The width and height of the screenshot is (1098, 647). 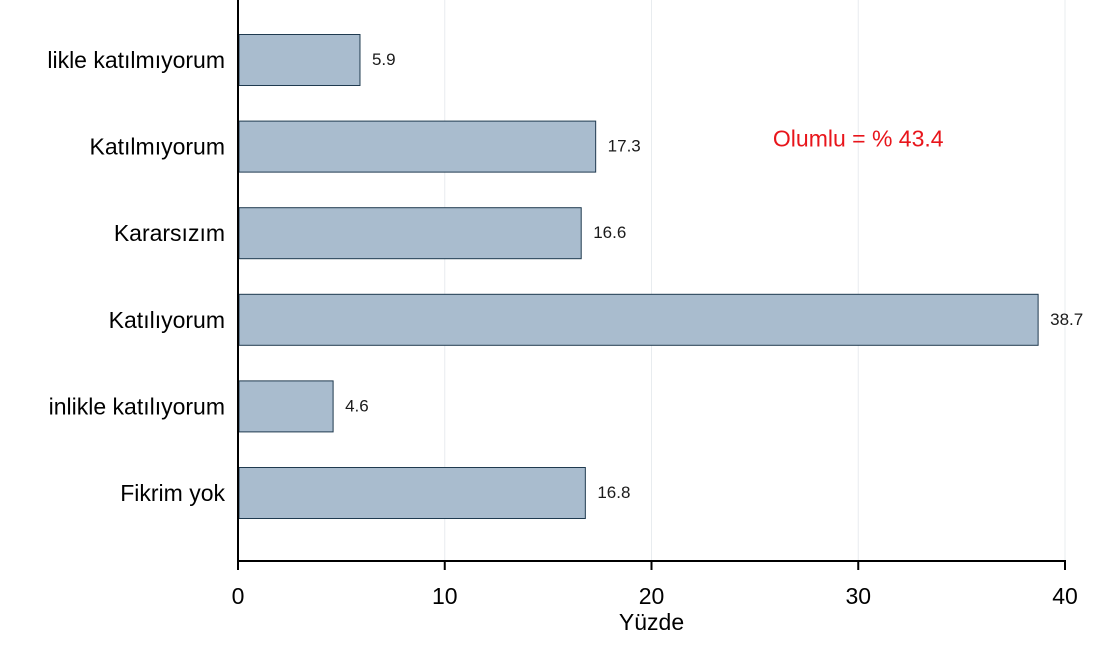 What do you see at coordinates (137, 406) in the screenshot?
I see `category-label-5: inlikle katılıyorum` at bounding box center [137, 406].